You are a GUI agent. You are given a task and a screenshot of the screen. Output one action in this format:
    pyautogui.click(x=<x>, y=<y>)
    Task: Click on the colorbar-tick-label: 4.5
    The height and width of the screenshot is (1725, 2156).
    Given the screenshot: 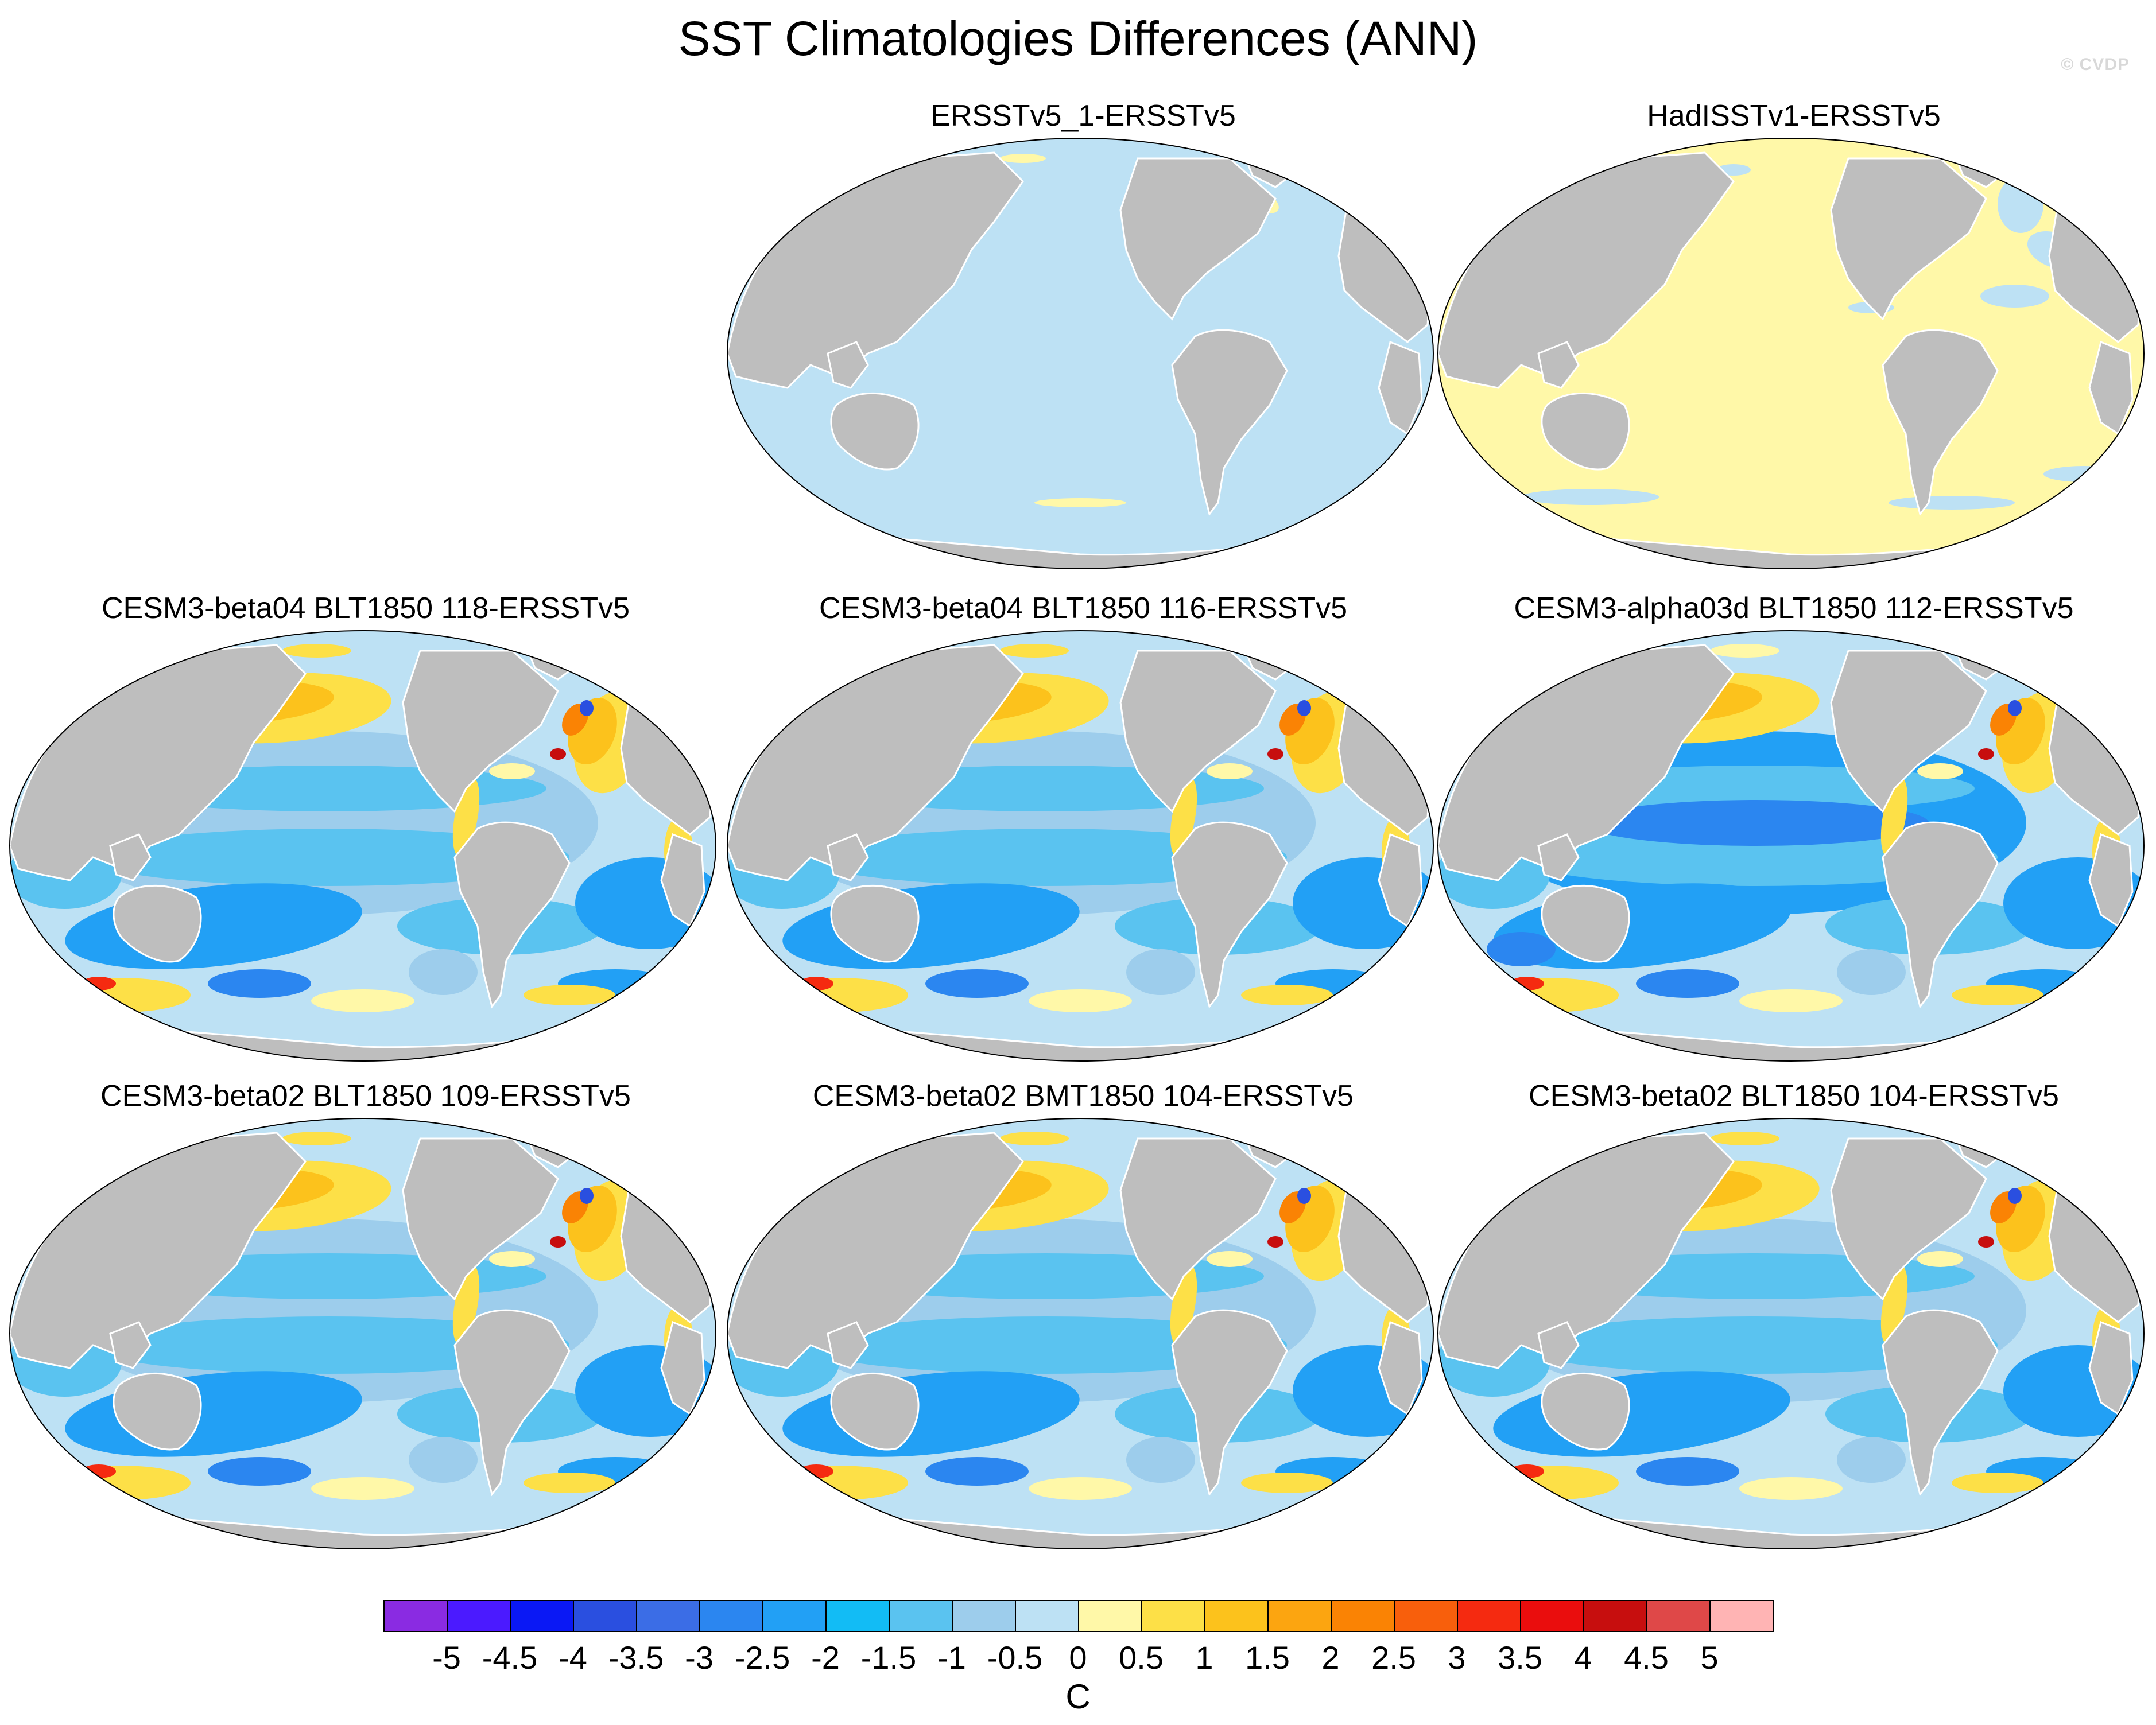 What is the action you would take?
    pyautogui.click(x=1646, y=1657)
    